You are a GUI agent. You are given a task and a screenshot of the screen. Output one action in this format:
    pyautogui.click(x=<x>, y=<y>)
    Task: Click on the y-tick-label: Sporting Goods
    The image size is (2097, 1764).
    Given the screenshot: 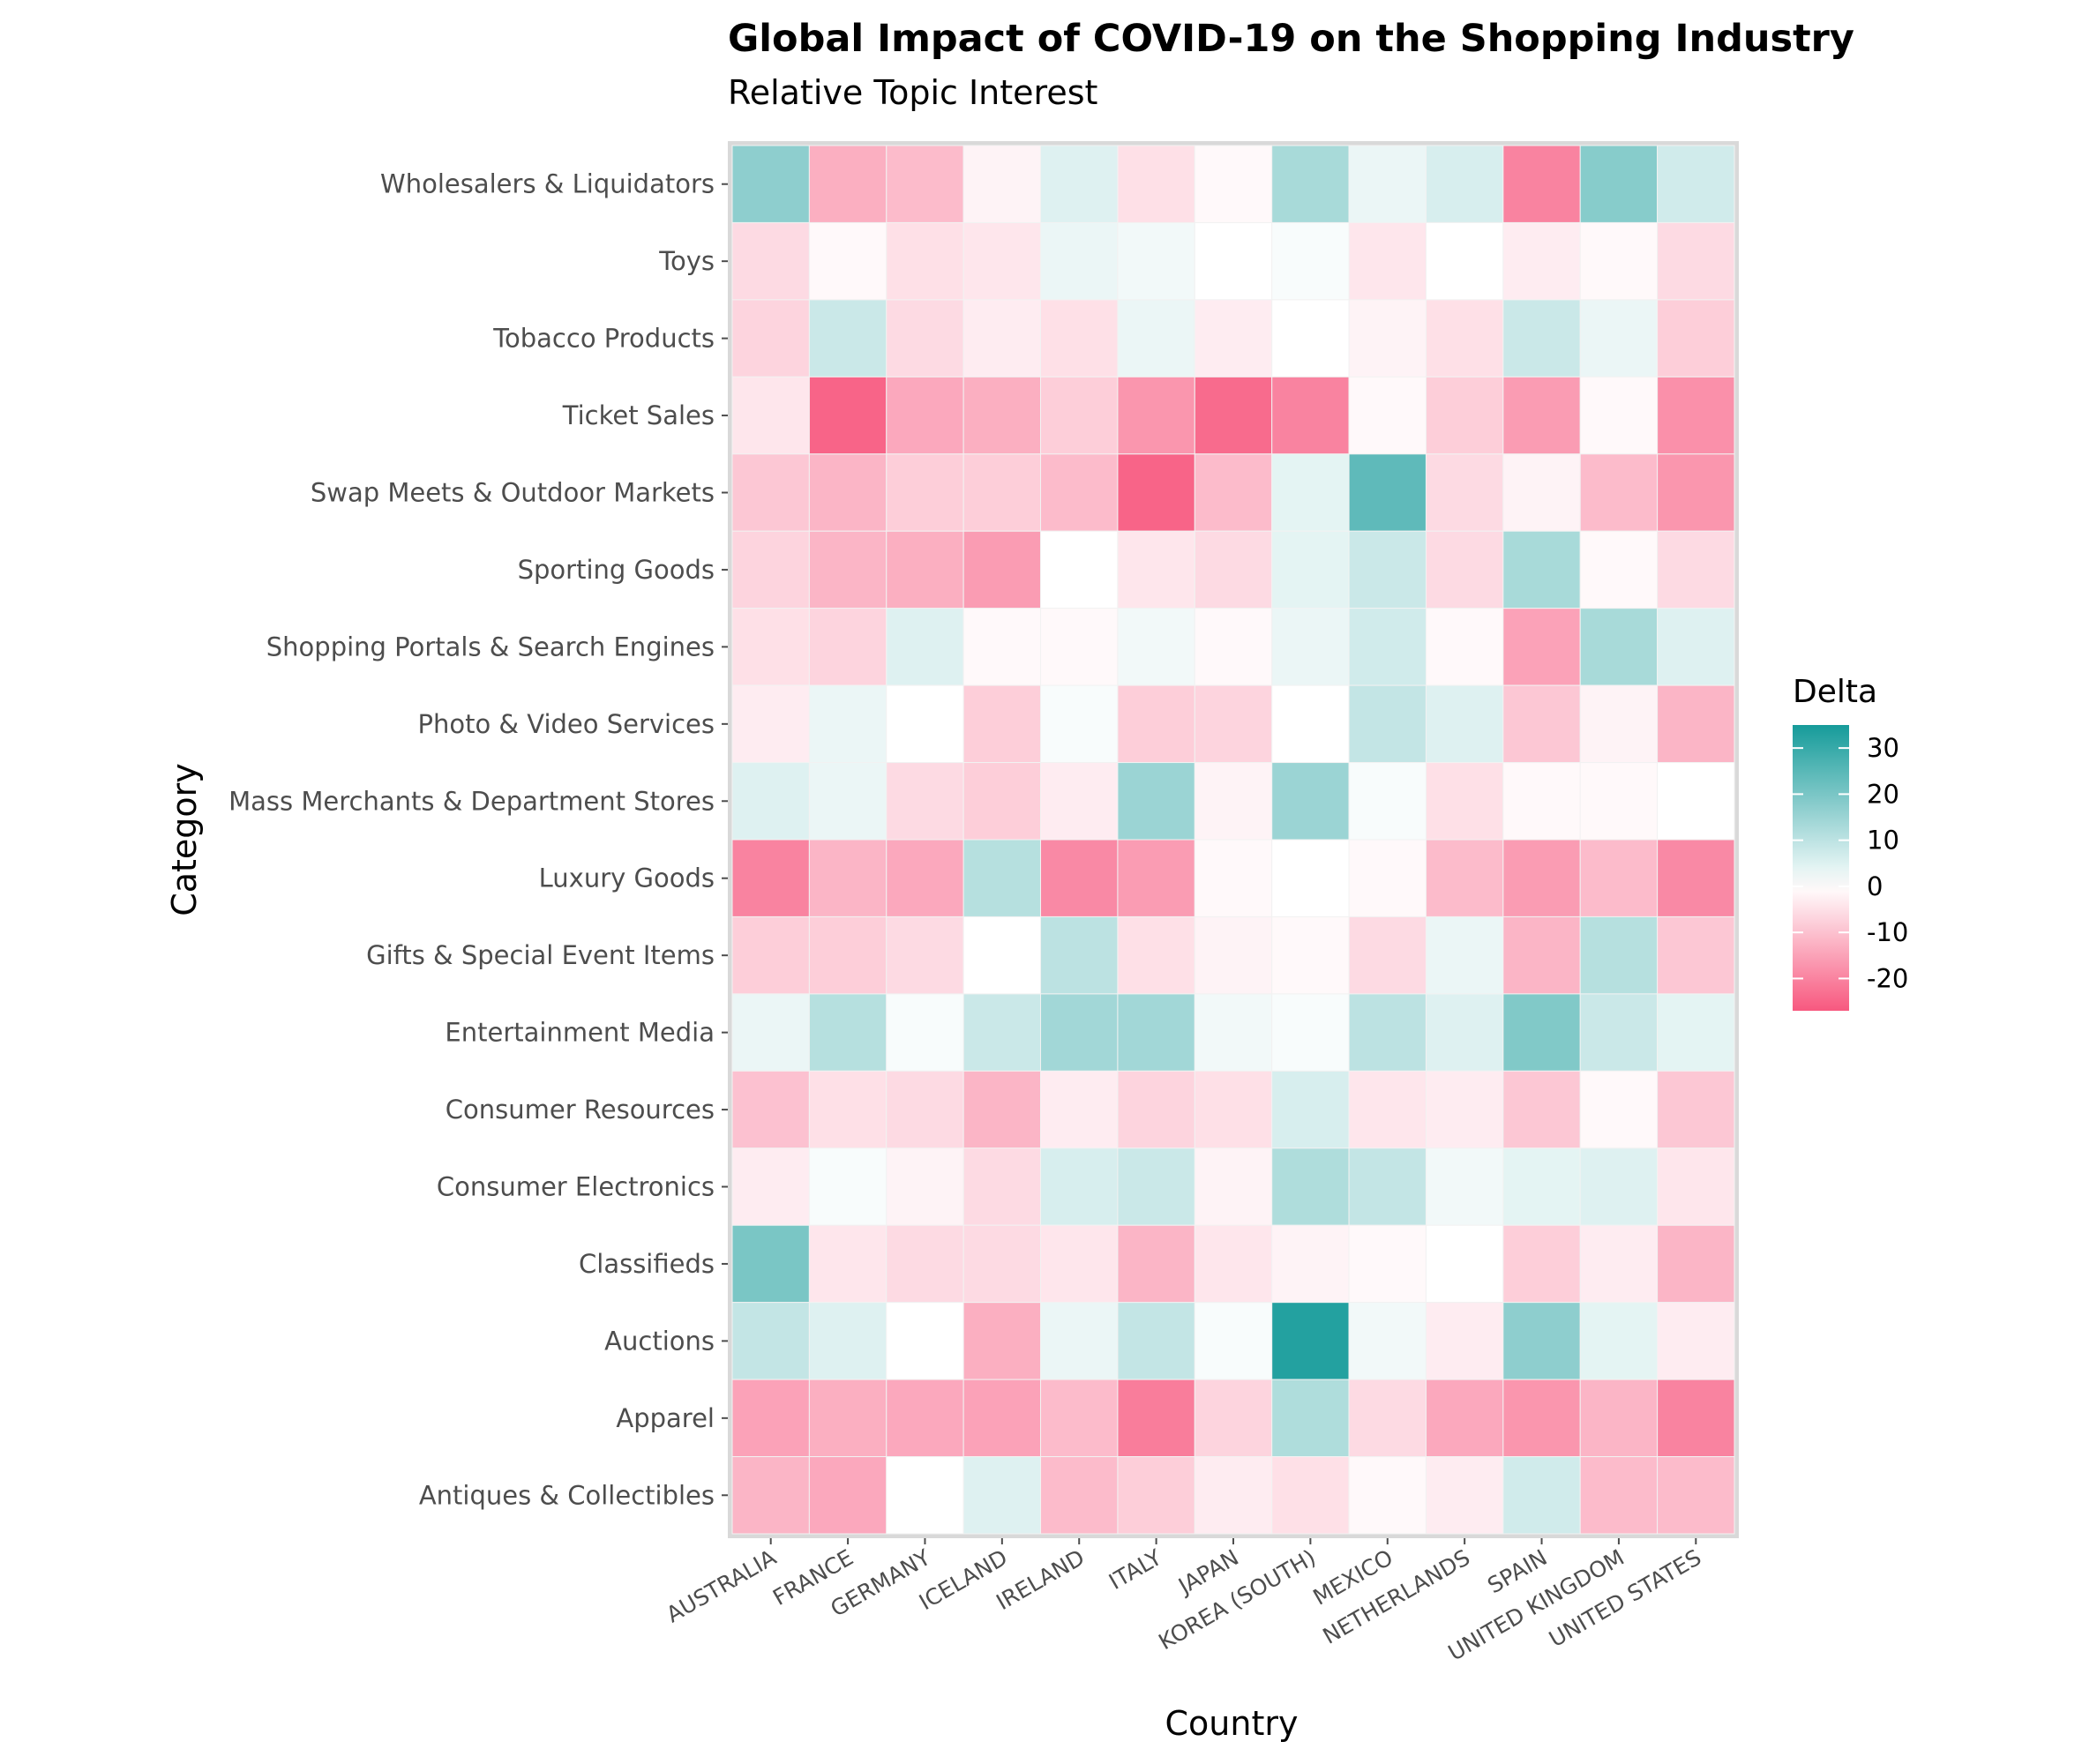 What is the action you would take?
    pyautogui.click(x=616, y=570)
    